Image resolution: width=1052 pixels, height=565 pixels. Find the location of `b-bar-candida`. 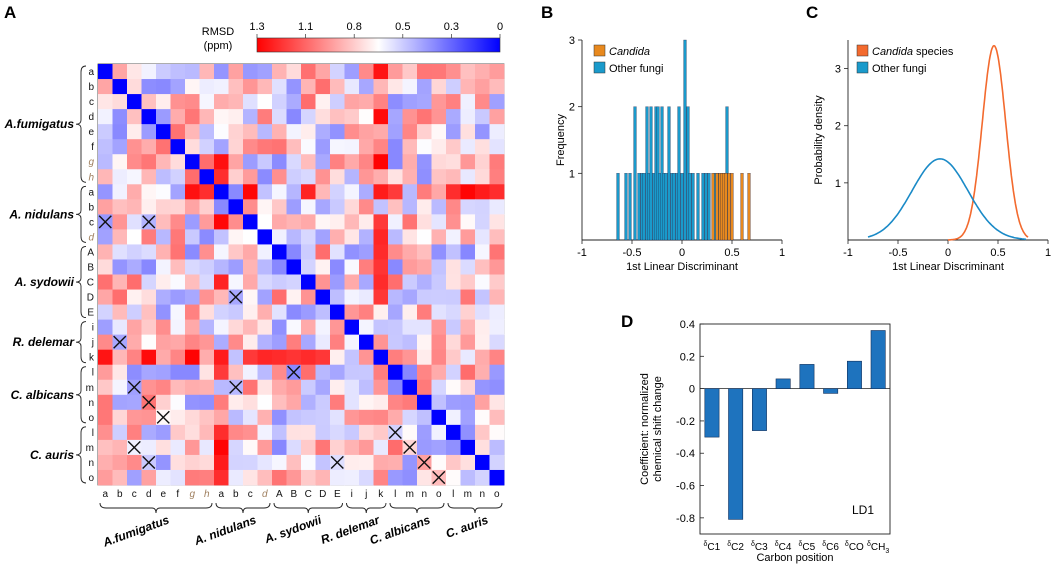

b-bar-candida is located at coordinates (749, 207).